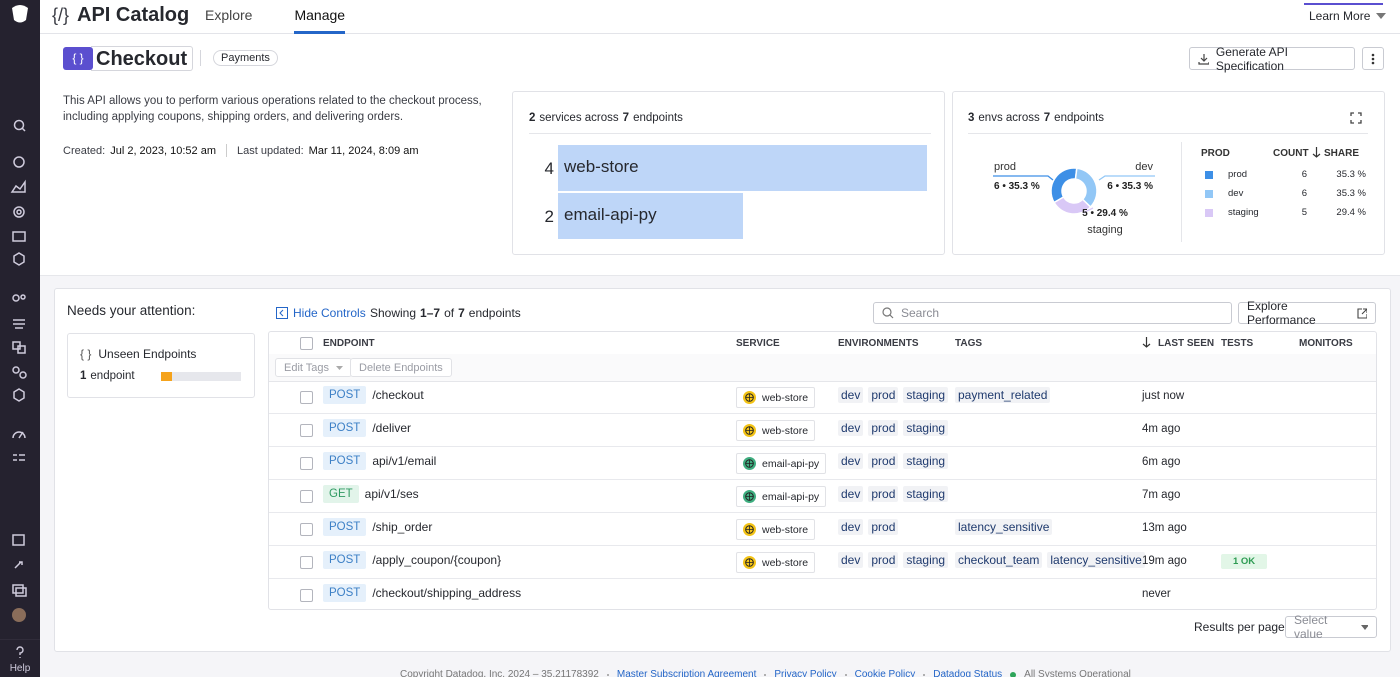 The width and height of the screenshot is (1400, 677). Describe the element at coordinates (320, 17) in the screenshot. I see `nav-tab: Manage` at that location.